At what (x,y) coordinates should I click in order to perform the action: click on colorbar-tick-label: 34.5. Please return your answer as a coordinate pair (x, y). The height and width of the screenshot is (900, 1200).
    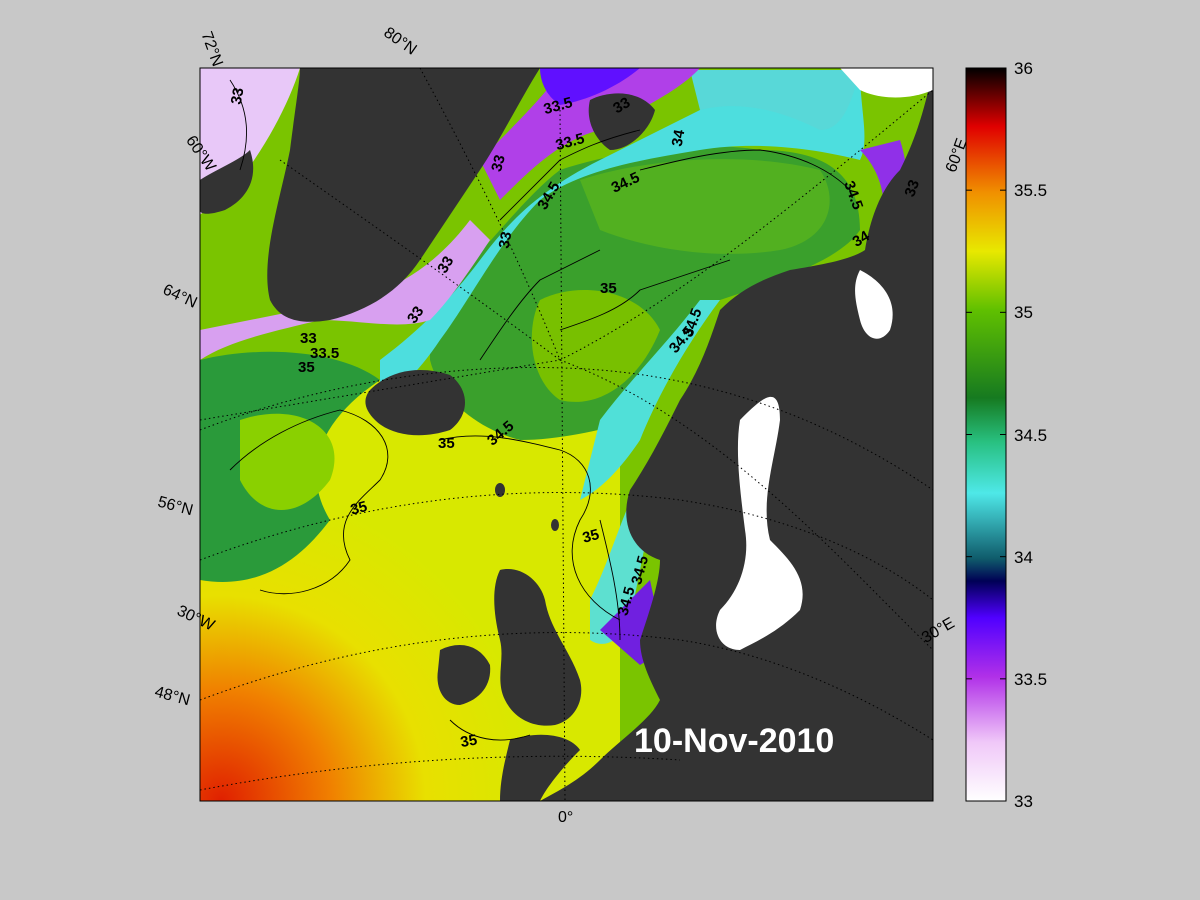
    Looking at the image, I should click on (1030, 435).